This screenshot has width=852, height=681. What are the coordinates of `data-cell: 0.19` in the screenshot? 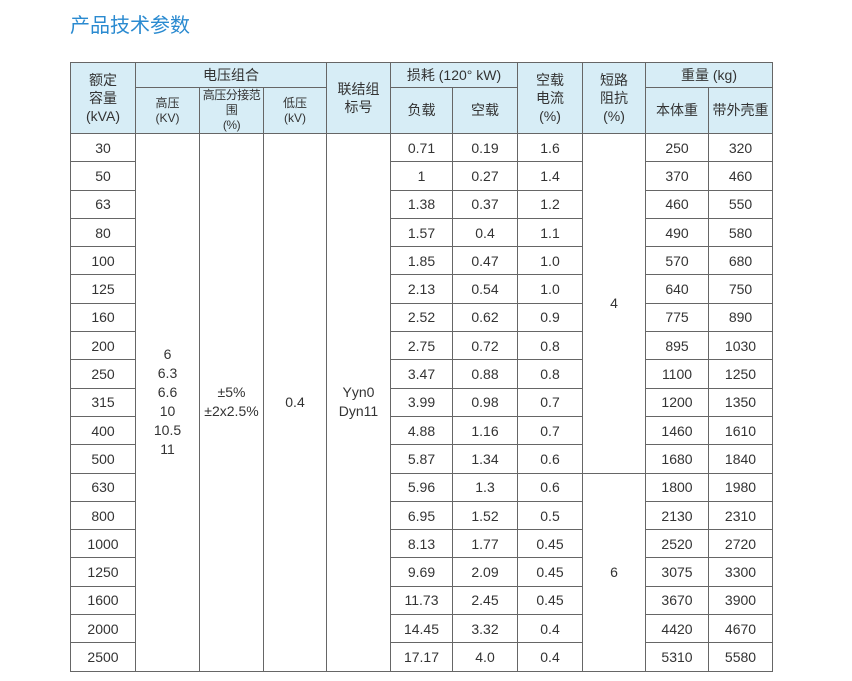 It's located at (485, 147).